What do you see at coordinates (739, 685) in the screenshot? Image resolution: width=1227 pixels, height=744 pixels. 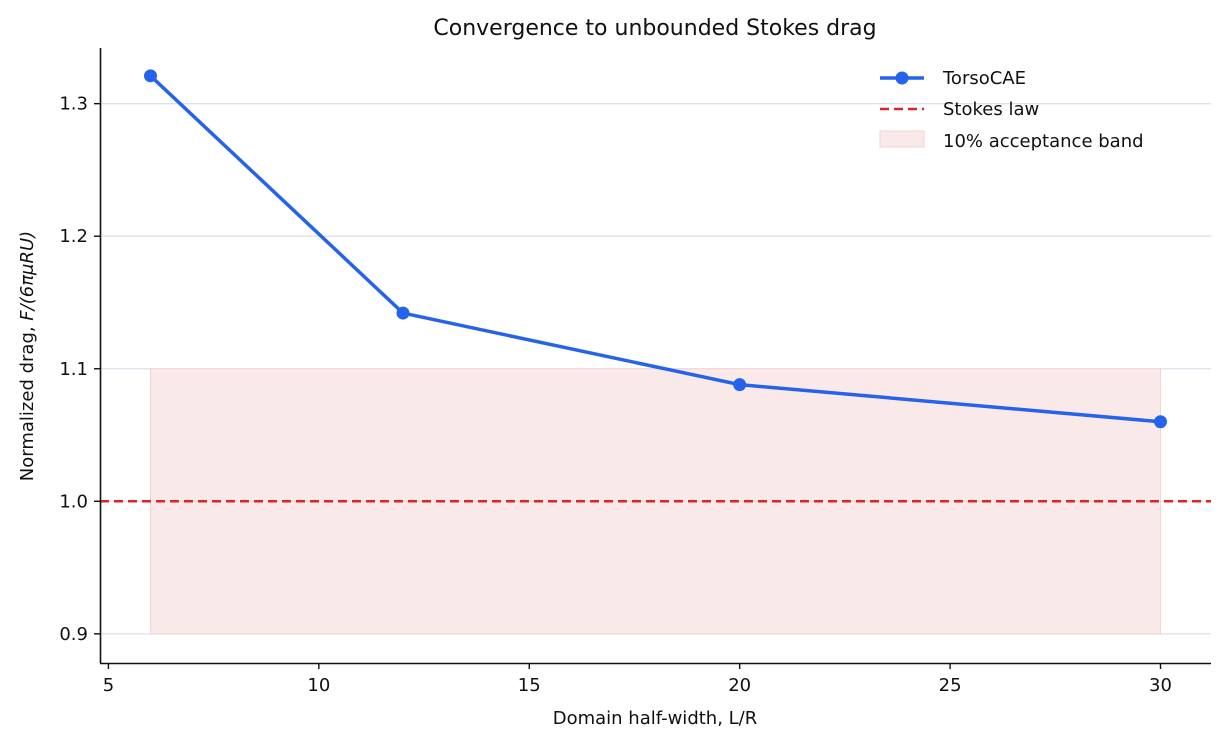 I see `x-tick-label-3: 20` at bounding box center [739, 685].